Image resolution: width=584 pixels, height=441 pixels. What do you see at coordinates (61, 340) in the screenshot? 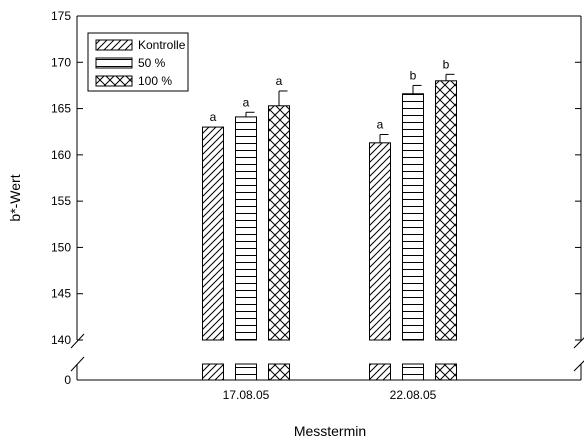
I see `y-tick-label: 140` at bounding box center [61, 340].